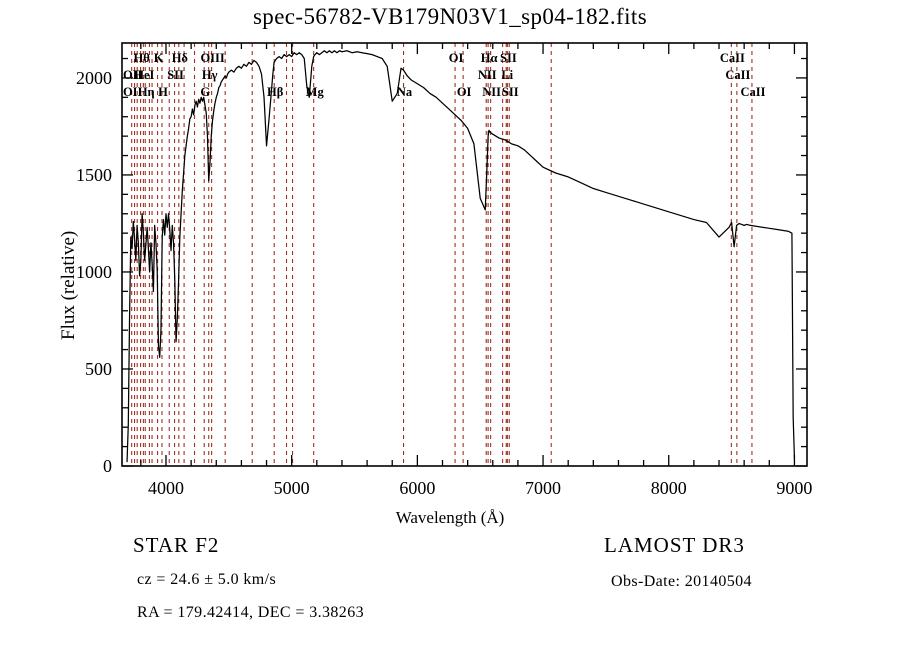 Image resolution: width=900 pixels, height=649 pixels. What do you see at coordinates (141, 58) in the screenshot?
I see `spectral-line-label: Hθ` at bounding box center [141, 58].